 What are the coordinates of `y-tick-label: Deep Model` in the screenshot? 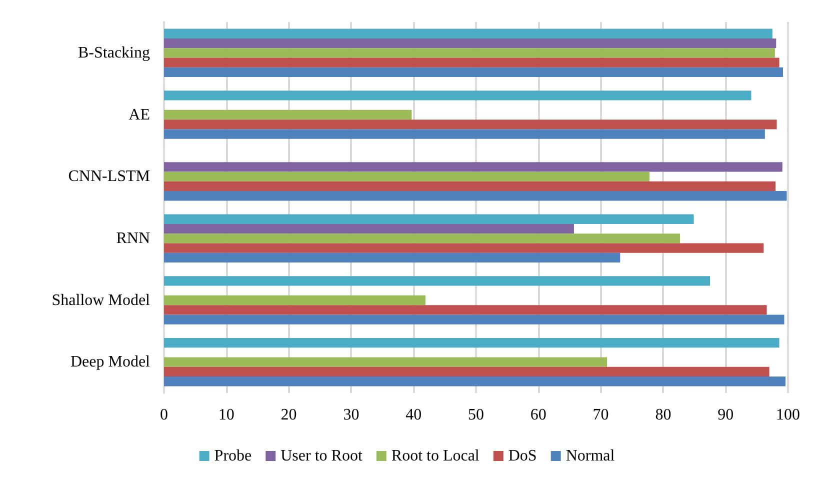 It's located at (110, 362).